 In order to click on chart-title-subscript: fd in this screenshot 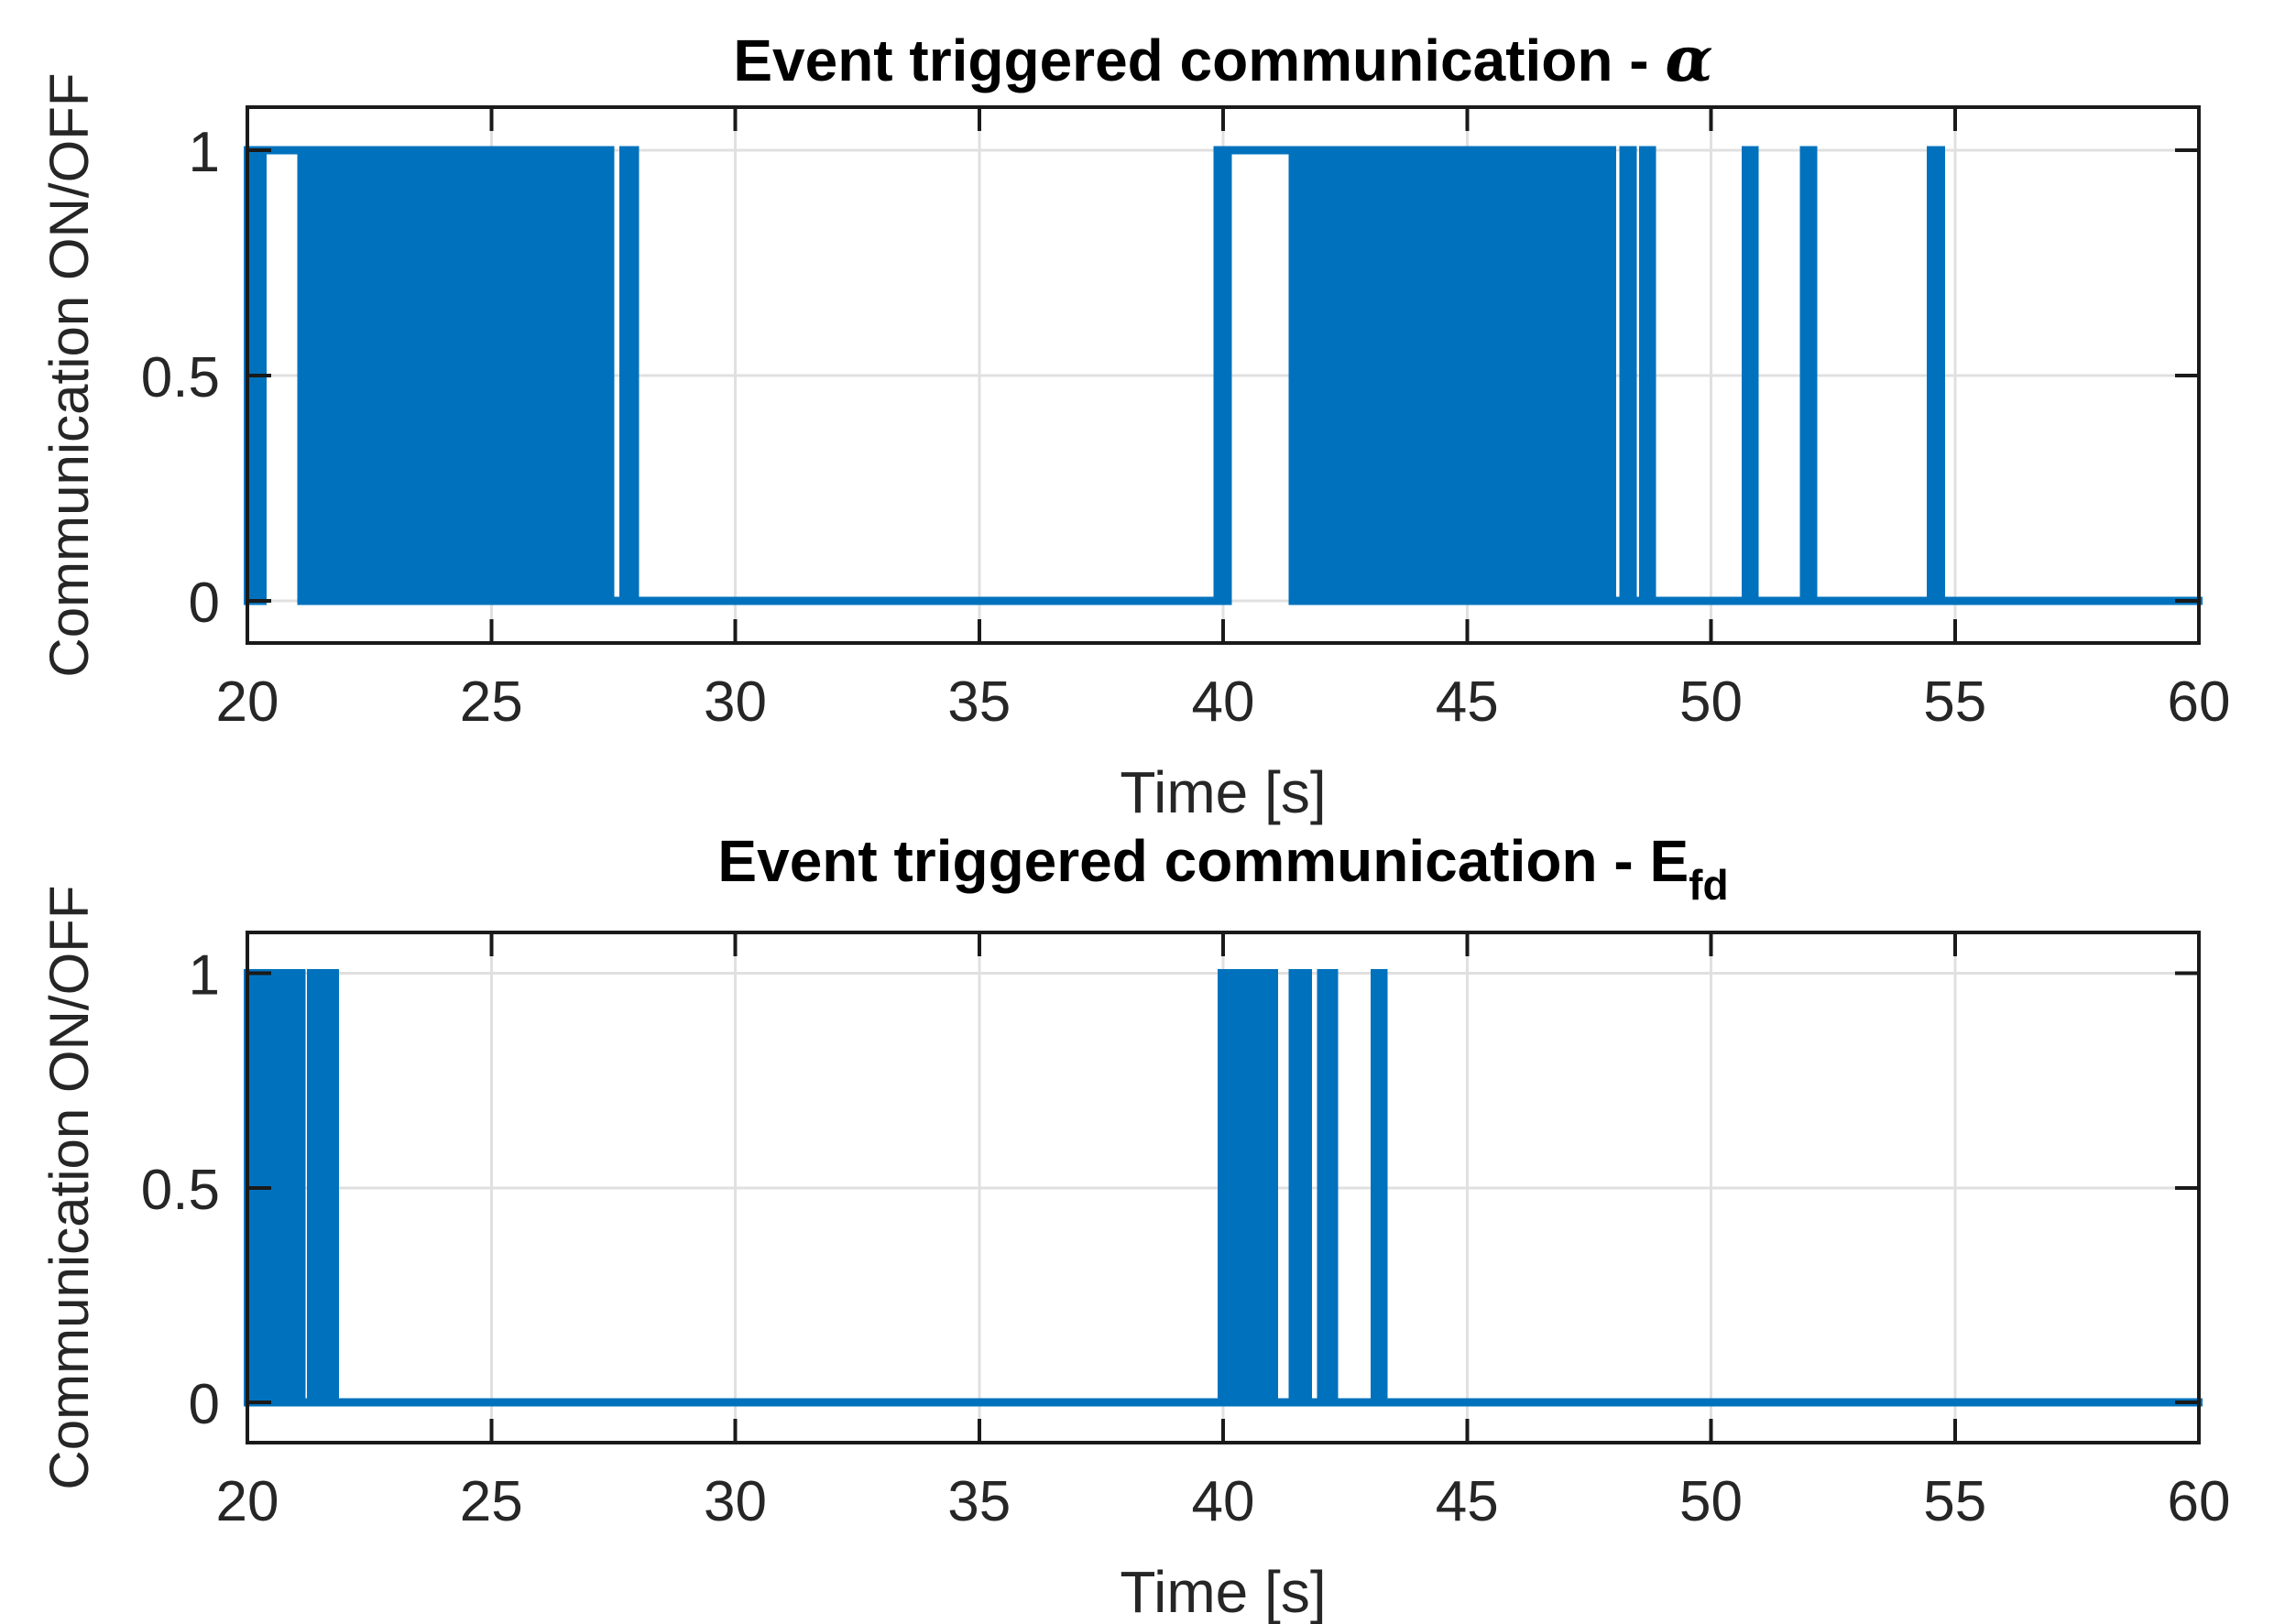, I will do `click(1708, 885)`.